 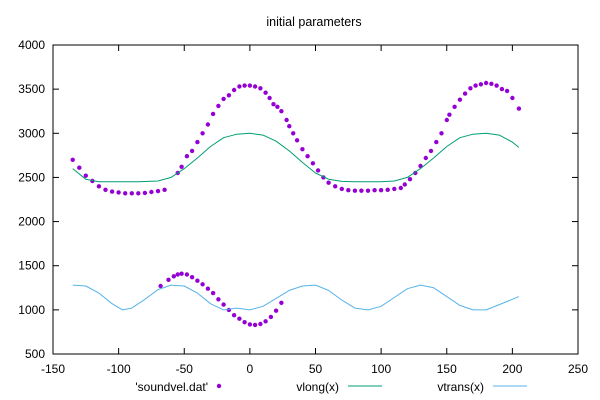 I want to click on y-tick-label: 2500, so click(x=31, y=177).